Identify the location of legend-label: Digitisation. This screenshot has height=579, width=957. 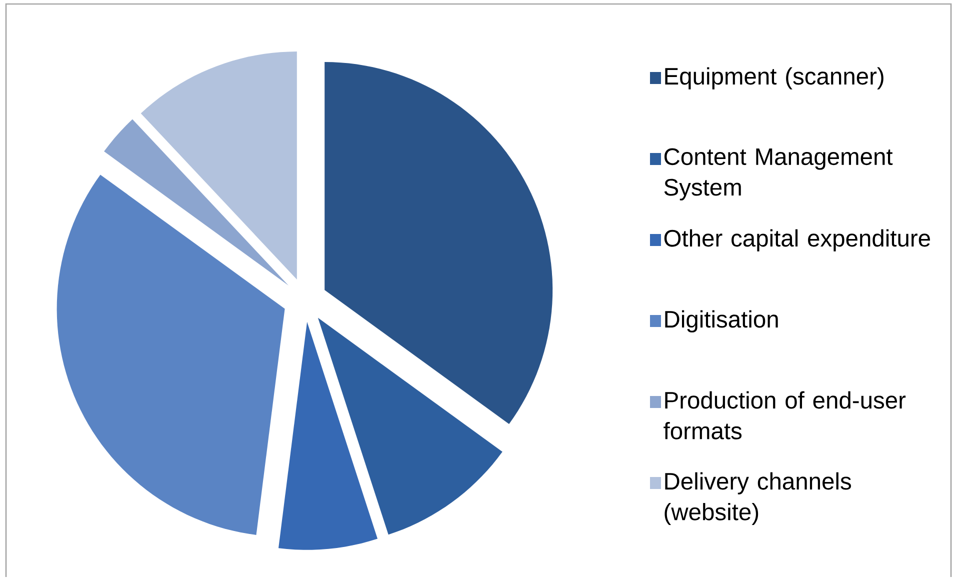
(721, 321).